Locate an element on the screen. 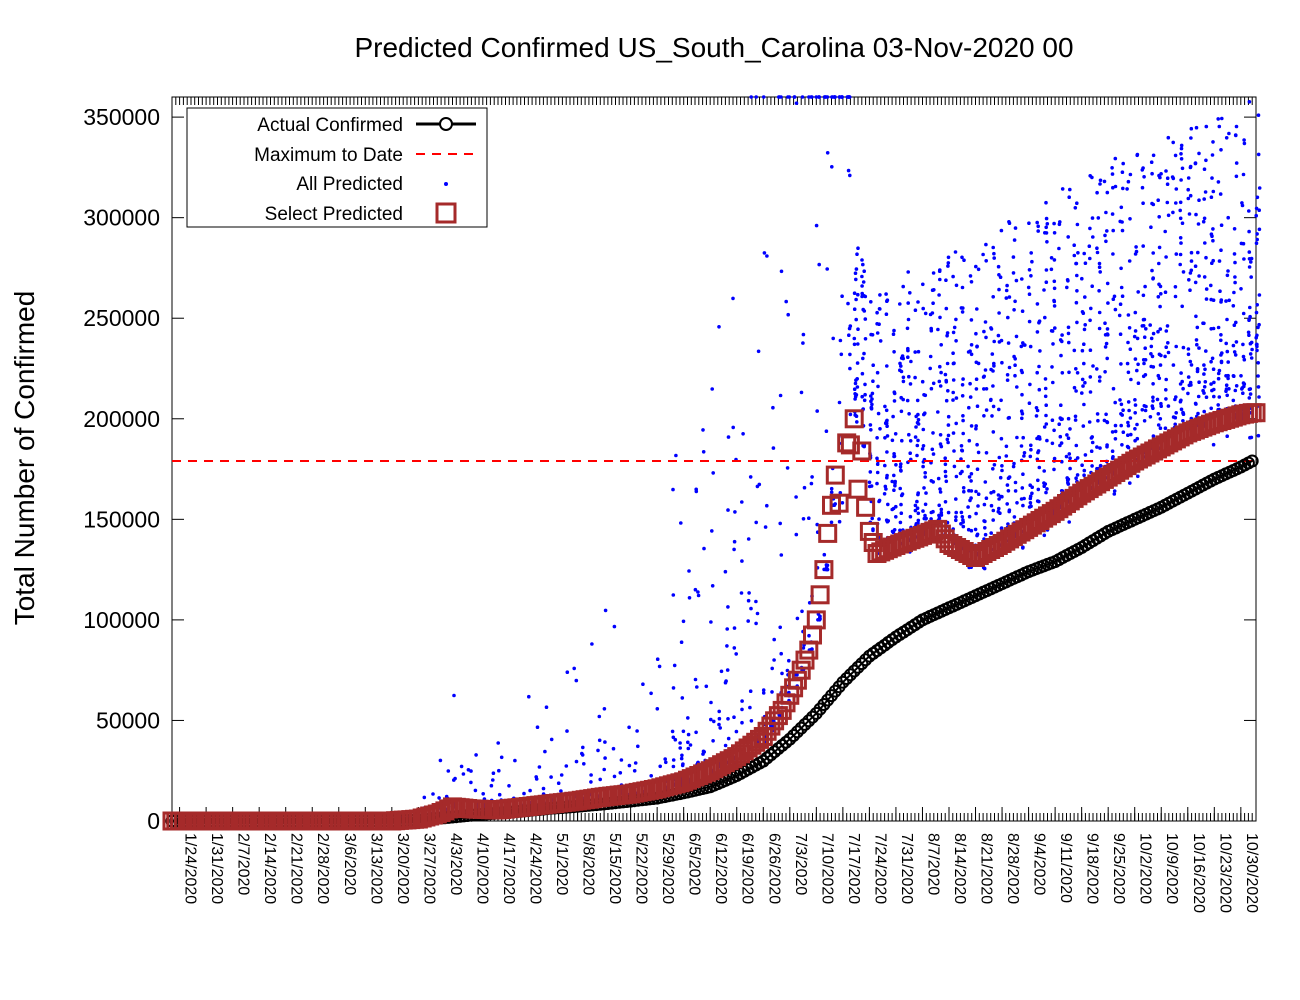 The height and width of the screenshot is (1000, 1300). x-tick-label: 2/21/2020 is located at coordinates (296, 868).